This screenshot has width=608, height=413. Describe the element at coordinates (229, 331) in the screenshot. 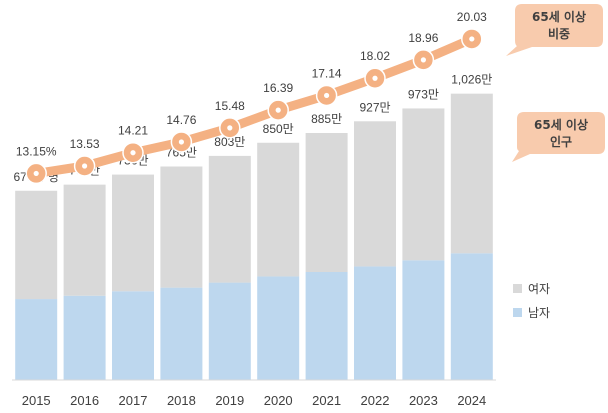

I see `bar-male-2019` at that location.